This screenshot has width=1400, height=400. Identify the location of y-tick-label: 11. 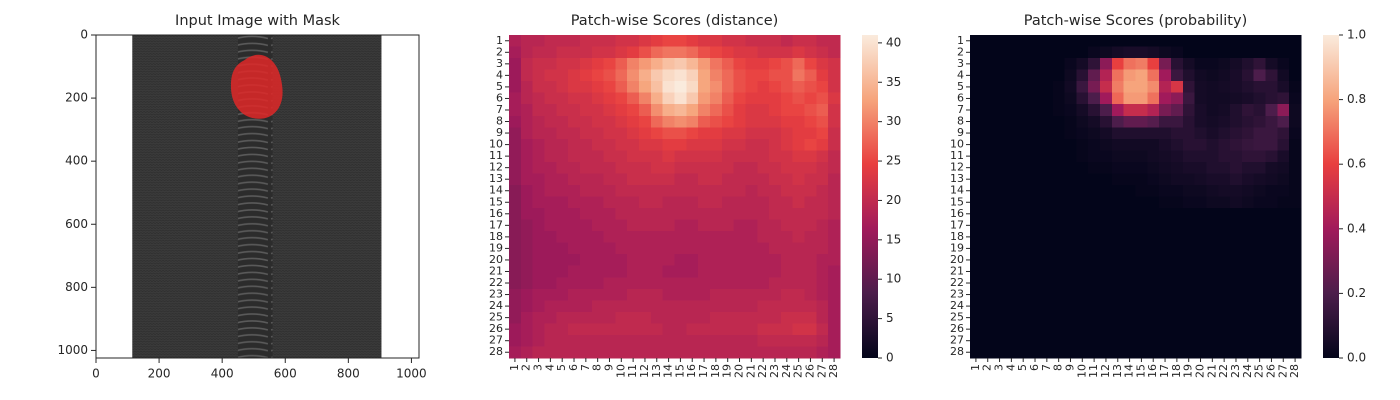
(496, 155).